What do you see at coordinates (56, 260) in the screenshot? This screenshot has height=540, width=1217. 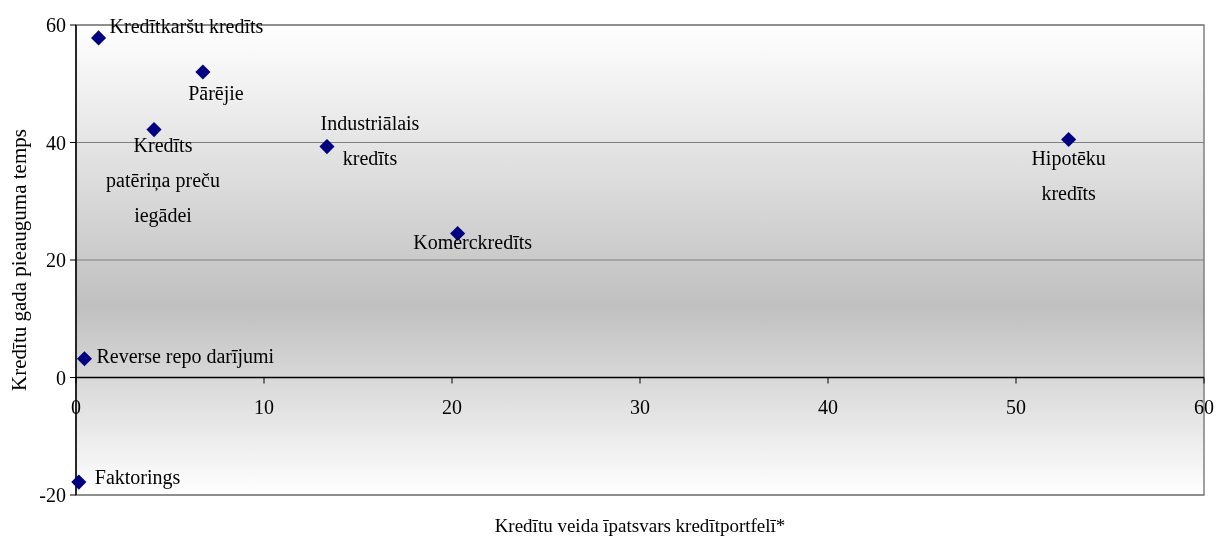 I see `y-tick-label: 20` at bounding box center [56, 260].